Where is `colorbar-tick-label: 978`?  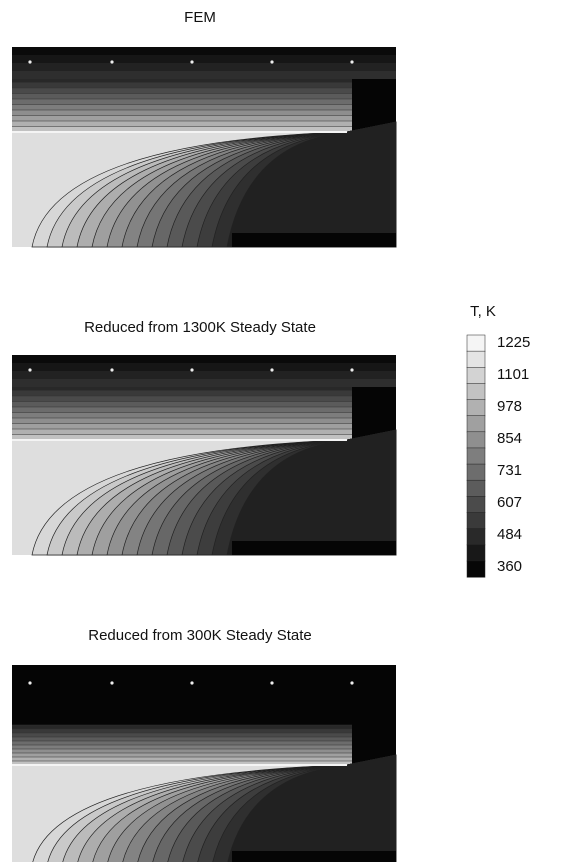
colorbar-tick-label: 978 is located at coordinates (509, 406).